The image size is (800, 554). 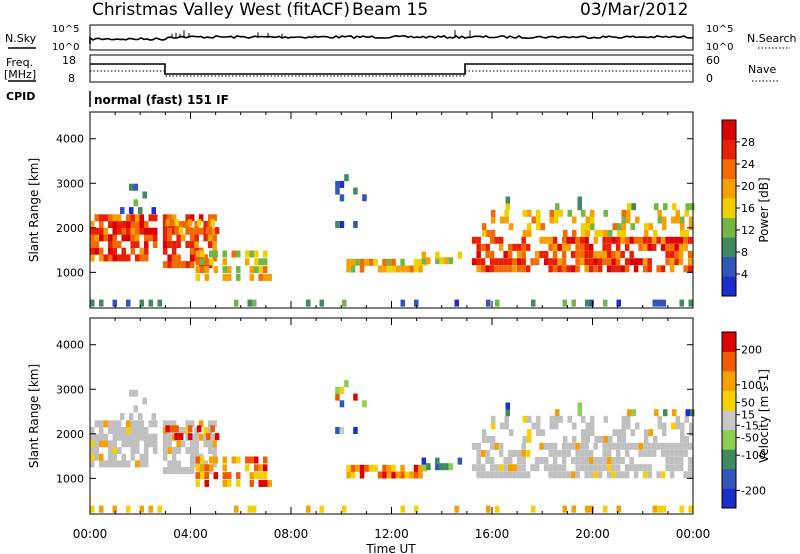 What do you see at coordinates (34, 210) in the screenshot?
I see `power-ylabel: Slant Range [km]` at bounding box center [34, 210].